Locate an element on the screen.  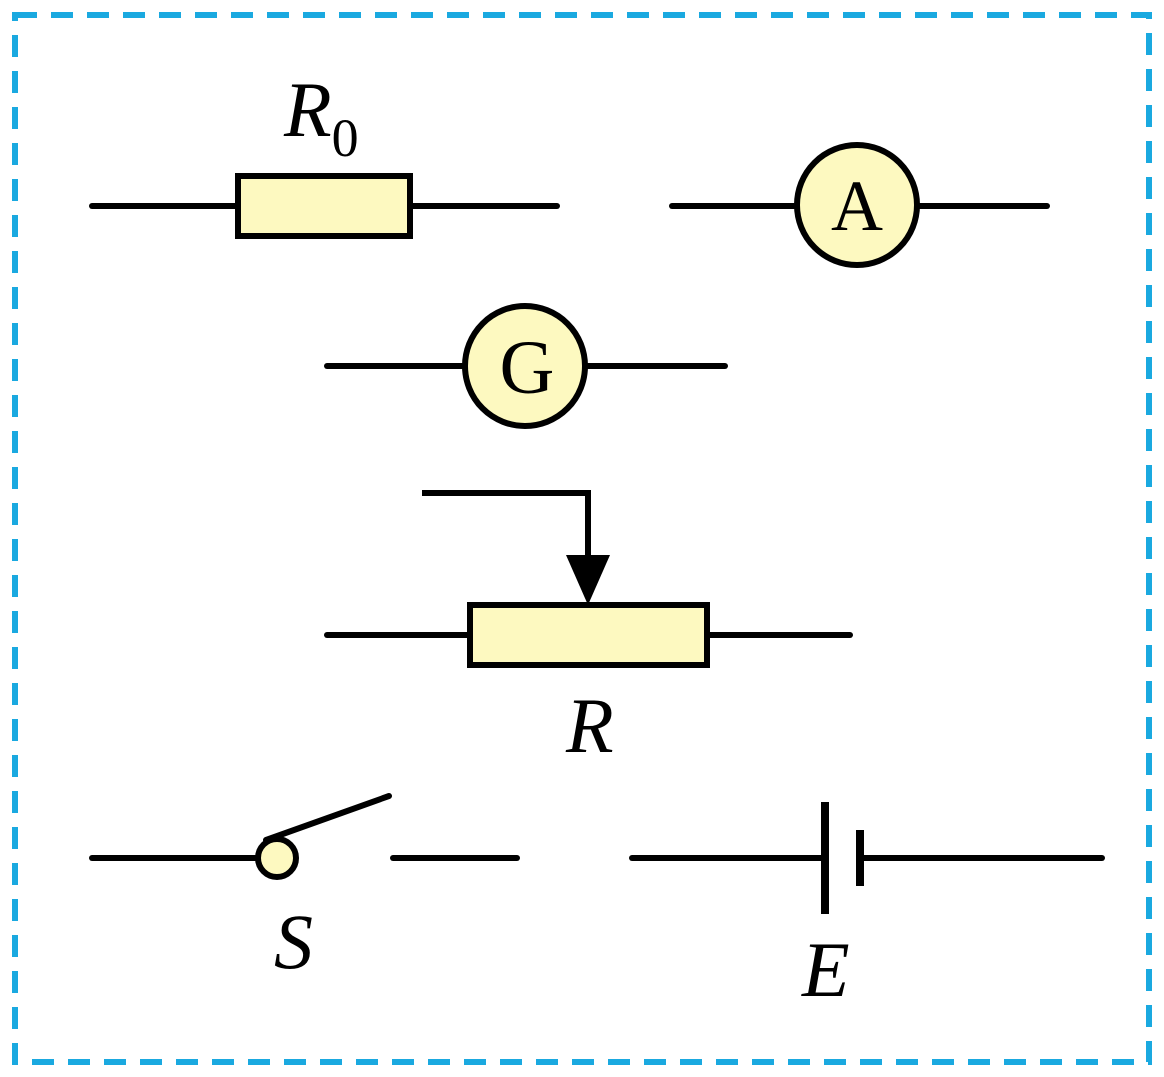
resistor-label-subscript: 0 is located at coordinates (345, 138).